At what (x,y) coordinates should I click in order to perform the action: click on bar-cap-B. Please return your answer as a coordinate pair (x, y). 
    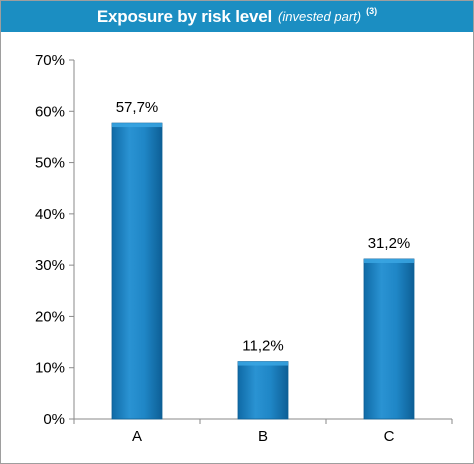
    Looking at the image, I should click on (263, 363).